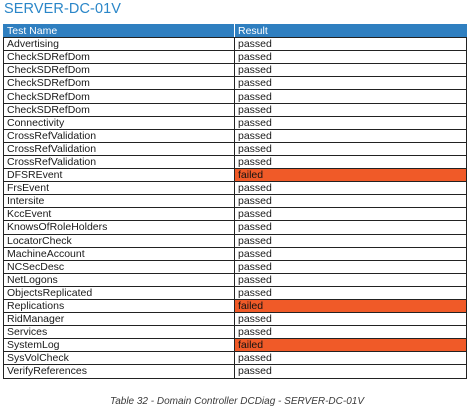 This screenshot has height=410, width=474. Describe the element at coordinates (119, 279) in the screenshot. I see `test-name-cell: NetLogons` at that location.